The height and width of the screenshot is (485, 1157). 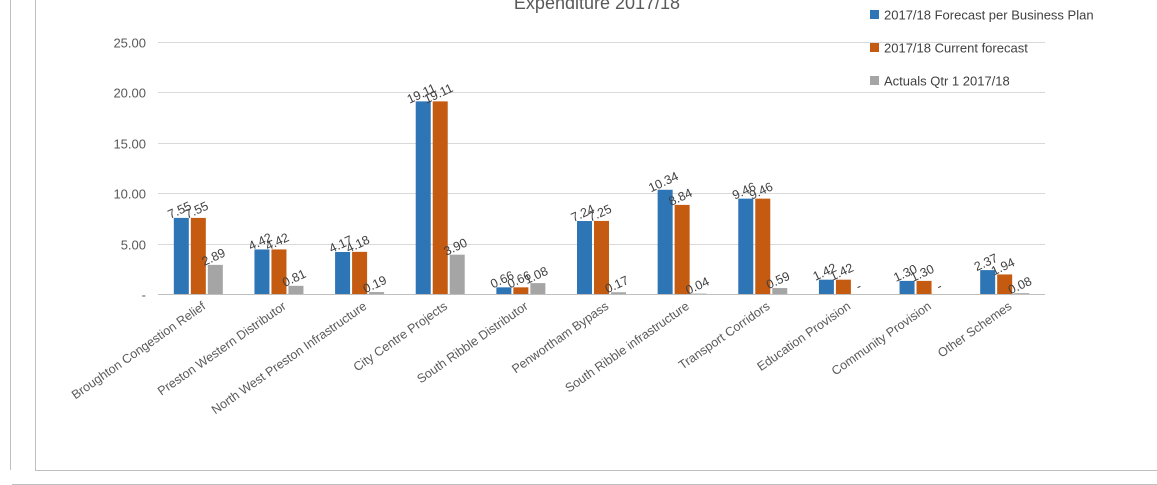 I want to click on legend-label: Actuals Qtr 1 2017/18, so click(x=947, y=81).